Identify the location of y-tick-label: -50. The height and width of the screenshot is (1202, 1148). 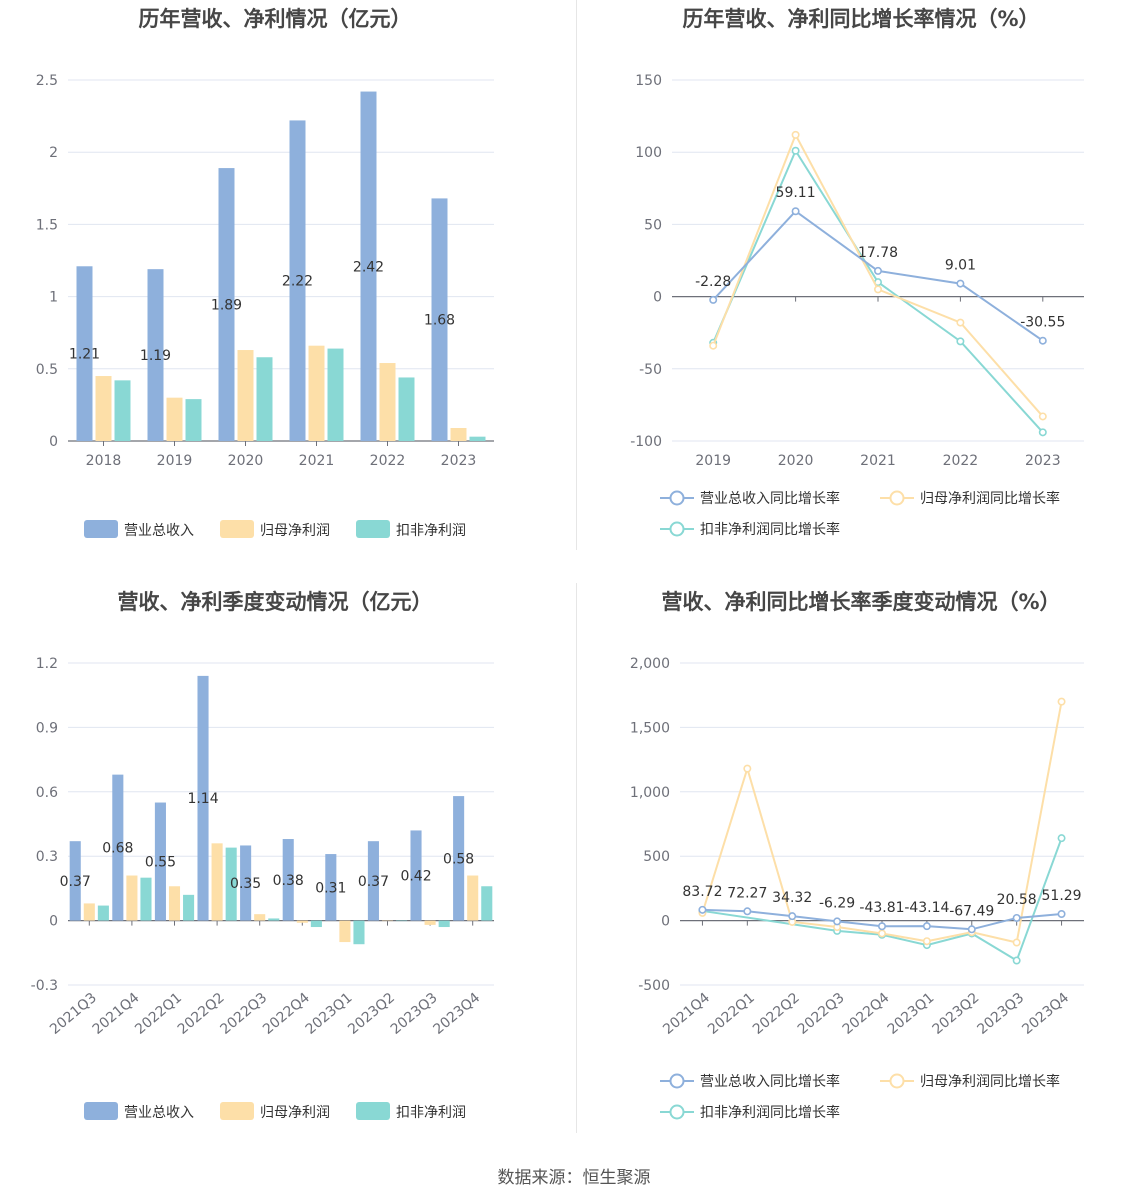
(650, 370).